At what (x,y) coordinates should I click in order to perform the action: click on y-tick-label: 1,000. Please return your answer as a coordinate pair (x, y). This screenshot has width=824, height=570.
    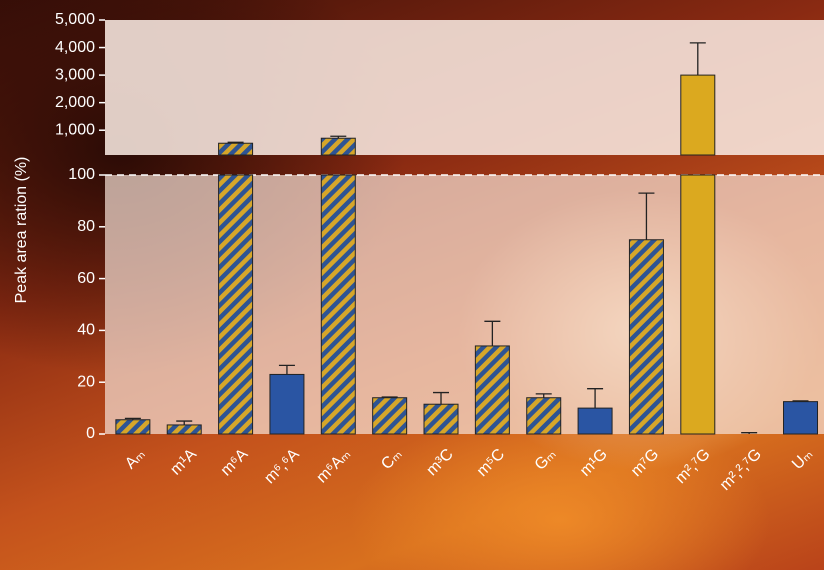
    Looking at the image, I should click on (75, 129).